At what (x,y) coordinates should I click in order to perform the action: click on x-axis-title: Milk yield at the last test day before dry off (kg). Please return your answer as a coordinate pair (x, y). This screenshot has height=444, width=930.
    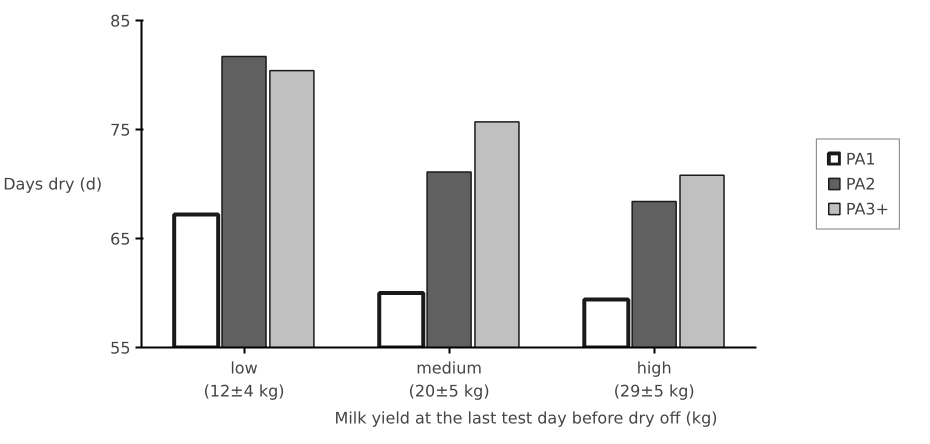
    Looking at the image, I should click on (526, 418).